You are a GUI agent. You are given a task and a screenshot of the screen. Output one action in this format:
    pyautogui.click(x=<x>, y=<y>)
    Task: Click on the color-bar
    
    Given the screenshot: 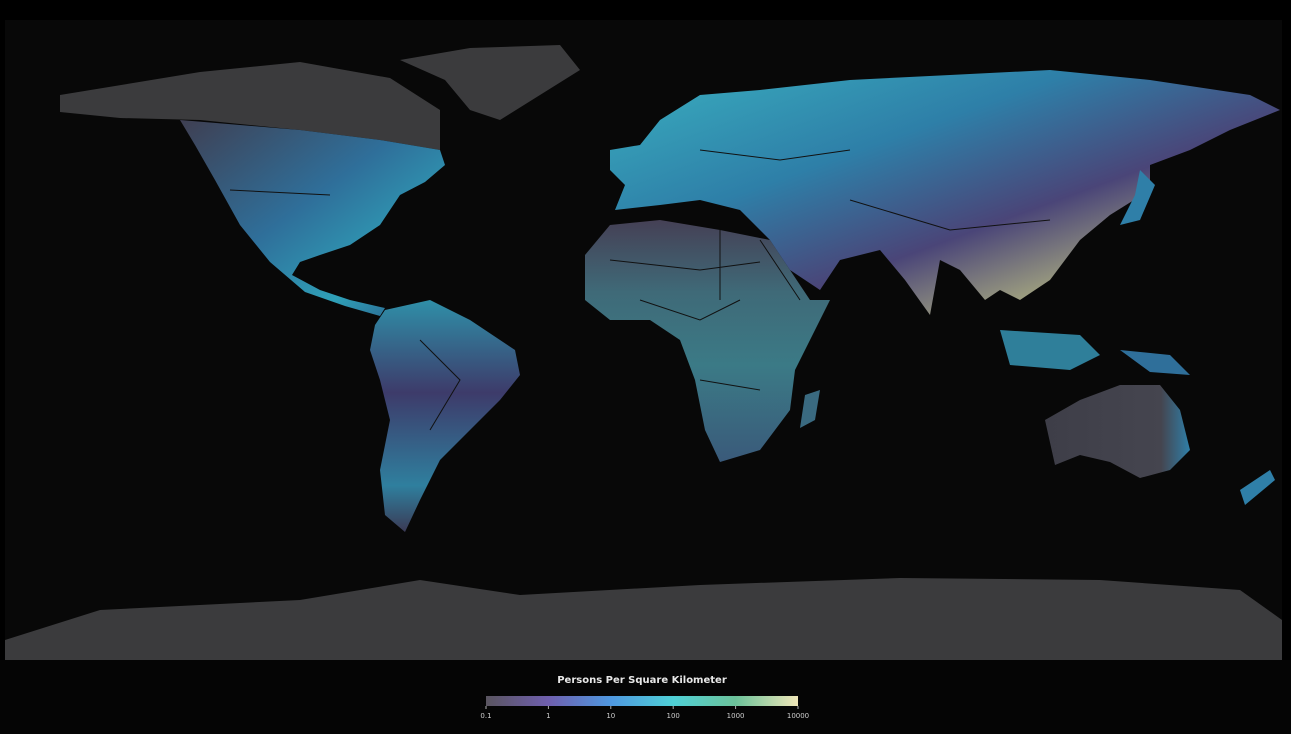 What is the action you would take?
    pyautogui.click(x=642, y=701)
    